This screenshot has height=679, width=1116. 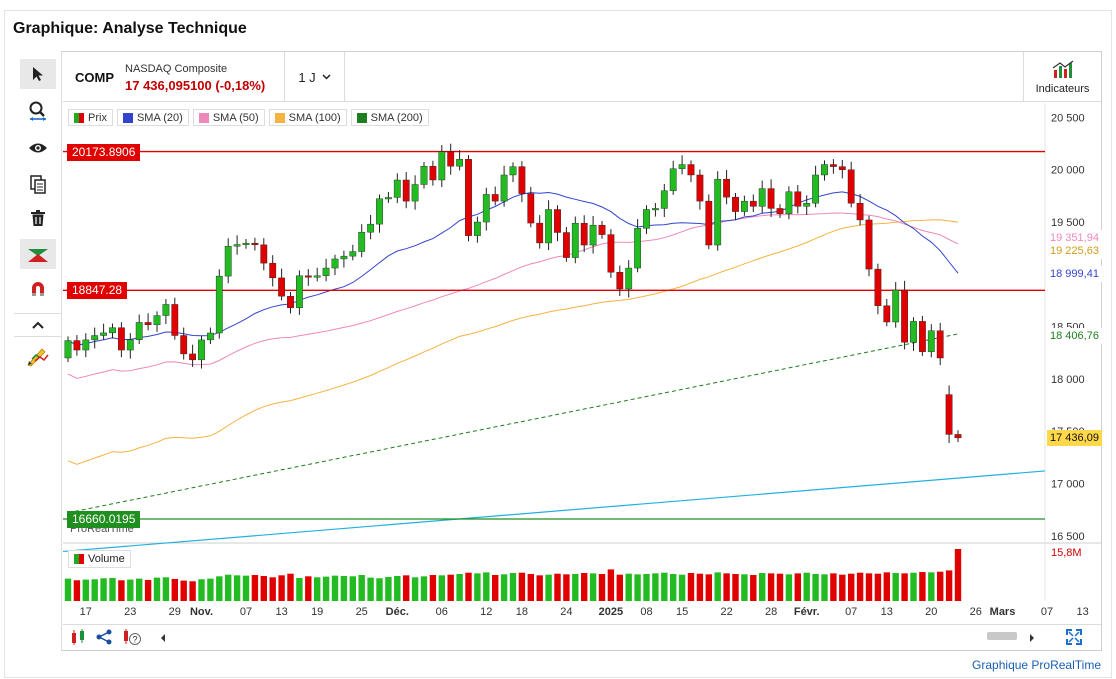 I want to click on chart-type-icon, so click(x=78, y=637).